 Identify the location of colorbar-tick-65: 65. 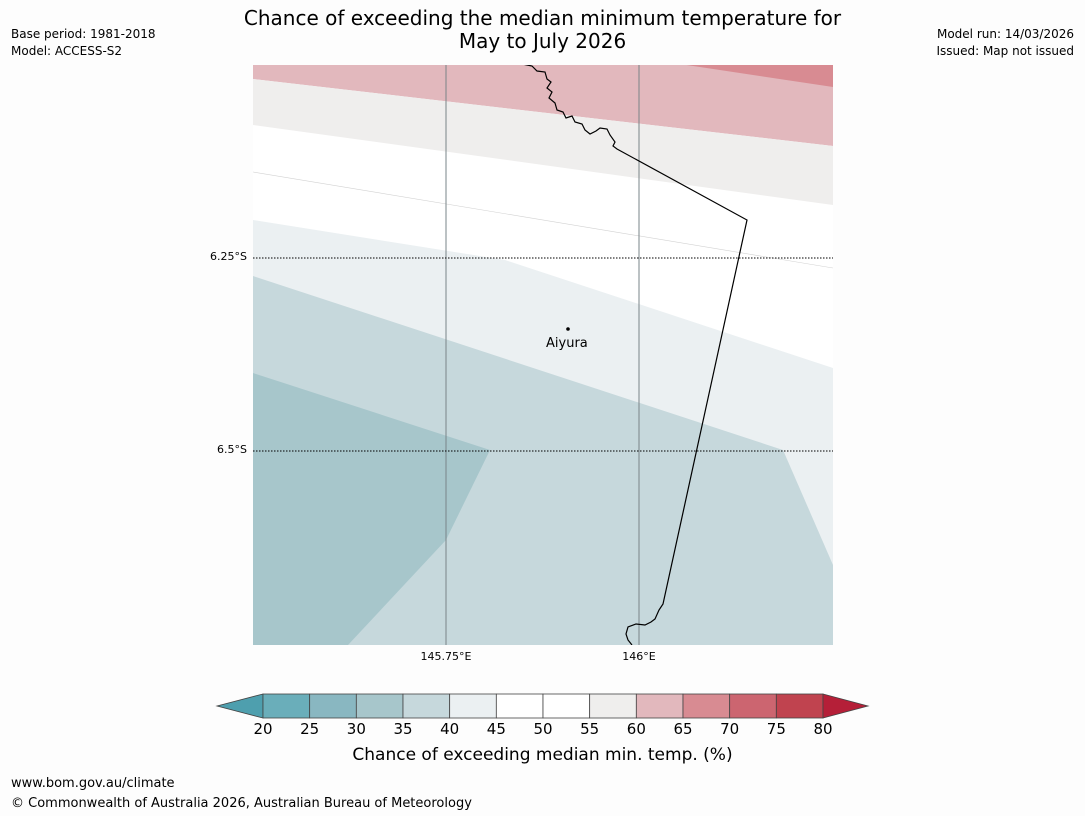
(683, 729).